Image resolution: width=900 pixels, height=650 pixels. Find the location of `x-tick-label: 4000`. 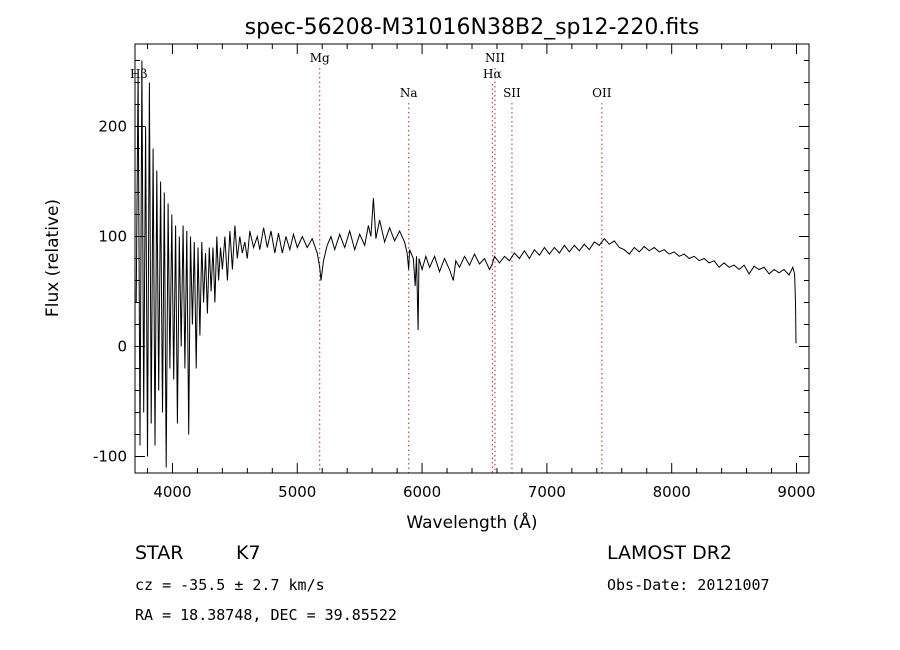

x-tick-label: 4000 is located at coordinates (172, 492).